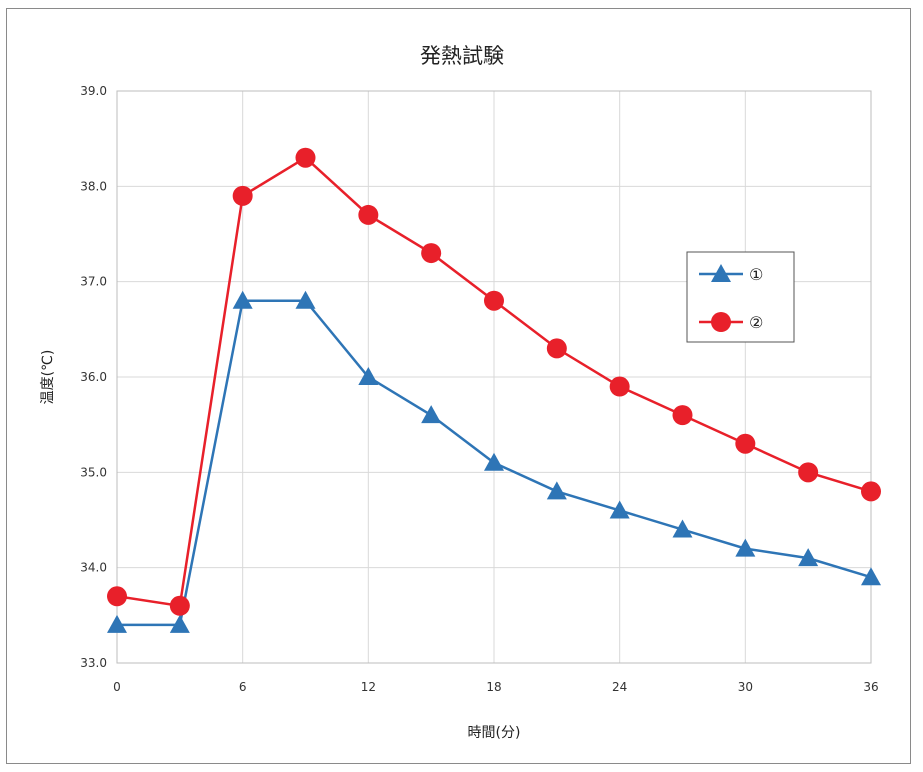  What do you see at coordinates (93, 663) in the screenshot?
I see `y-tick-label: 33.0` at bounding box center [93, 663].